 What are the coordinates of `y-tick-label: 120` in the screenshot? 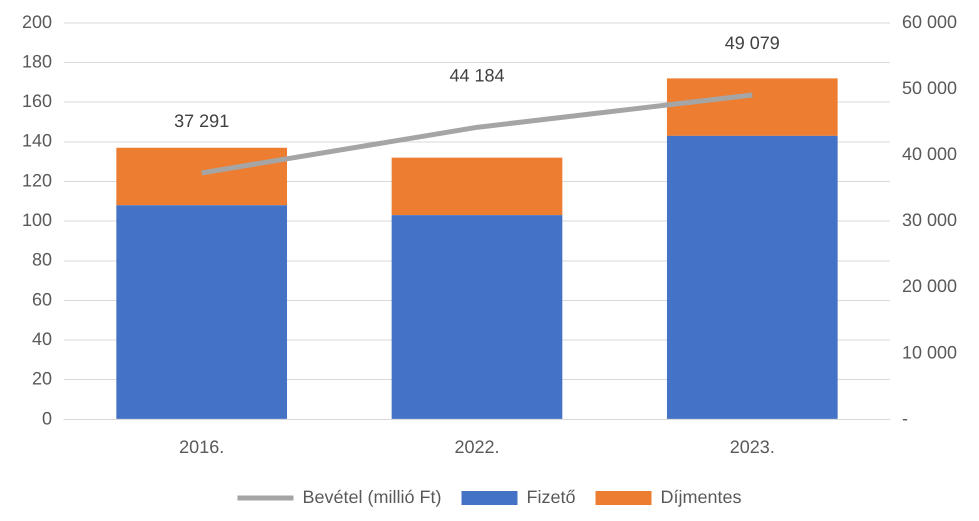 It's located at (37, 180).